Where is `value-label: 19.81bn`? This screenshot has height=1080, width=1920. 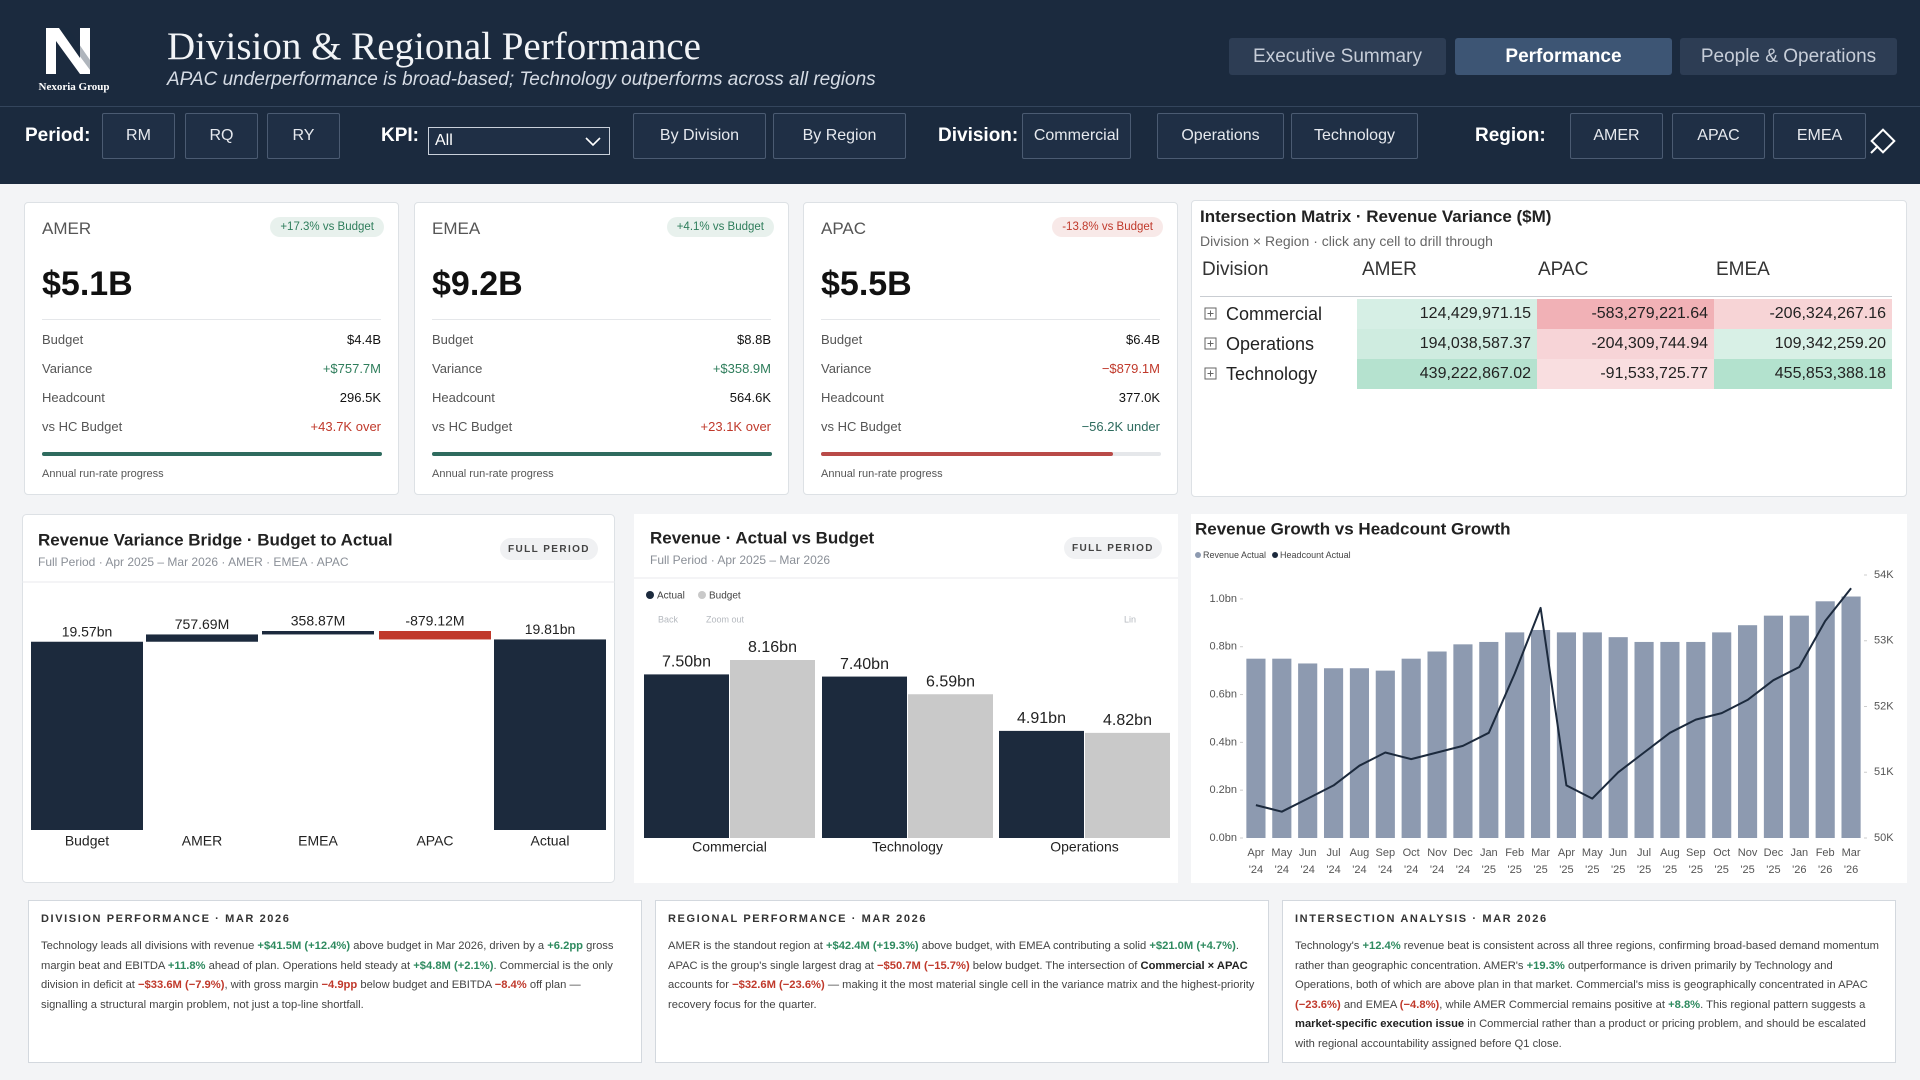 value-label: 19.81bn is located at coordinates (550, 629).